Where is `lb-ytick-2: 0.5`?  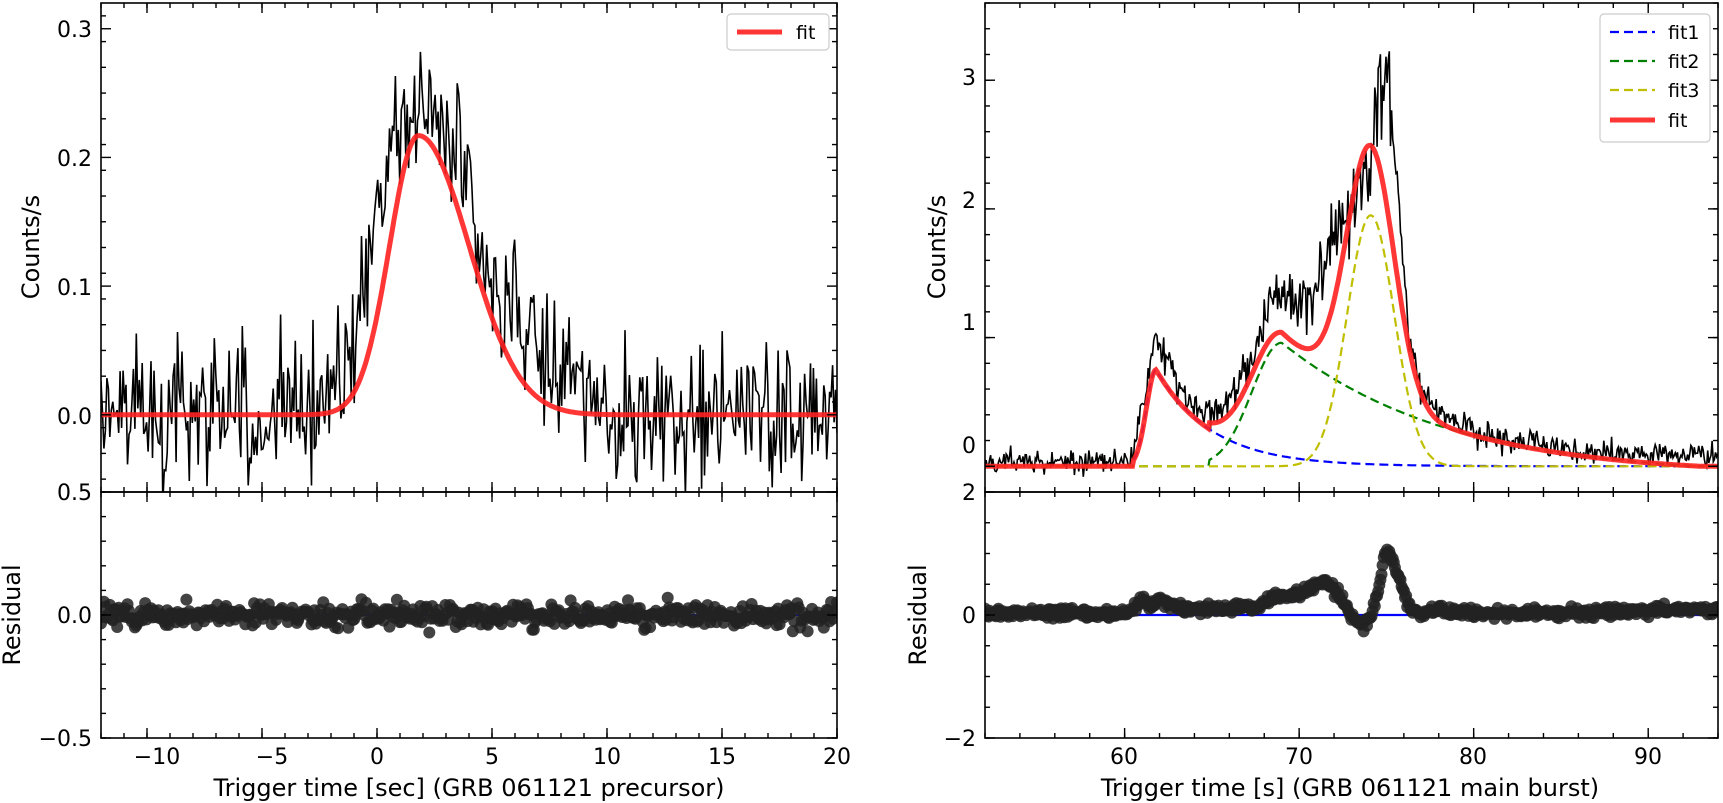
lb-ytick-2: 0.5 is located at coordinates (74, 493).